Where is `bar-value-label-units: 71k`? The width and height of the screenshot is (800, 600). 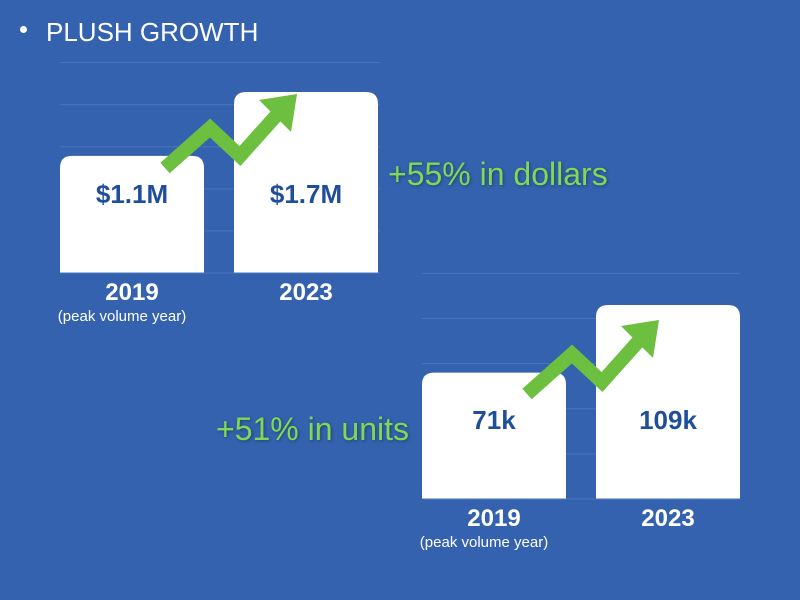 bar-value-label-units: 71k is located at coordinates (494, 420).